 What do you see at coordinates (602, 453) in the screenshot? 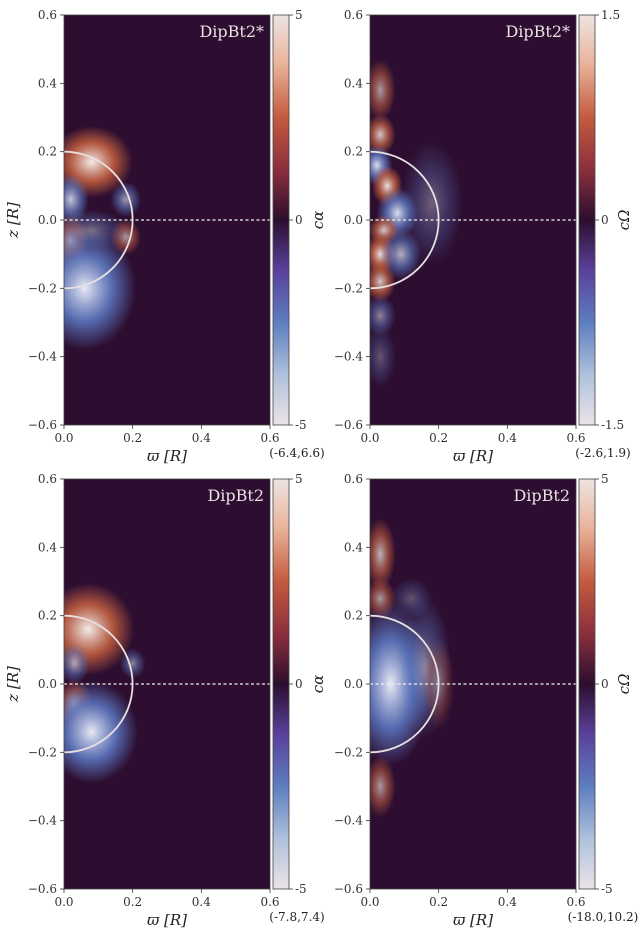
I see `data-range-label: (-2.6,1.9)` at bounding box center [602, 453].